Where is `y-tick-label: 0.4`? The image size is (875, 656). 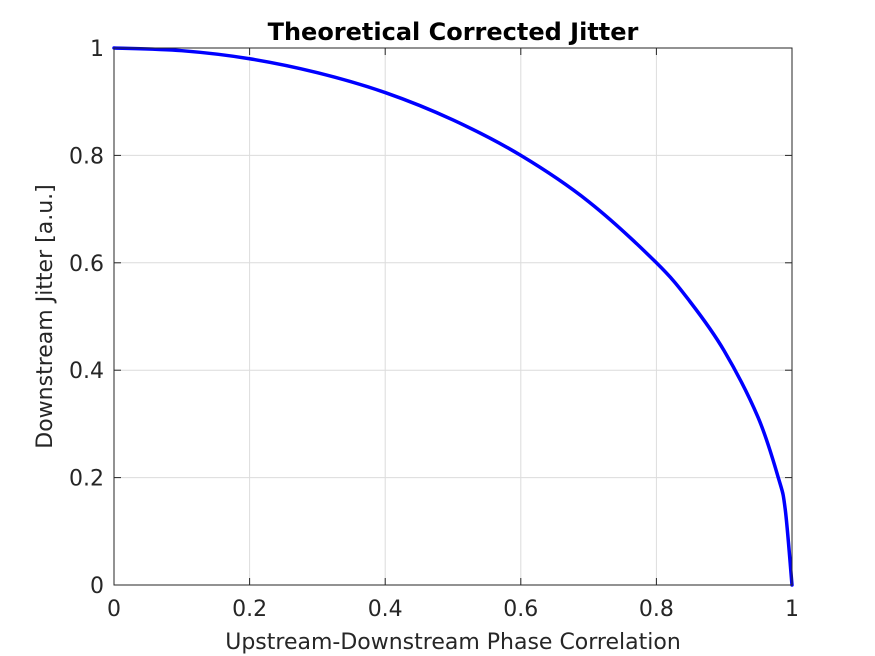 y-tick-label: 0.4 is located at coordinates (86, 371).